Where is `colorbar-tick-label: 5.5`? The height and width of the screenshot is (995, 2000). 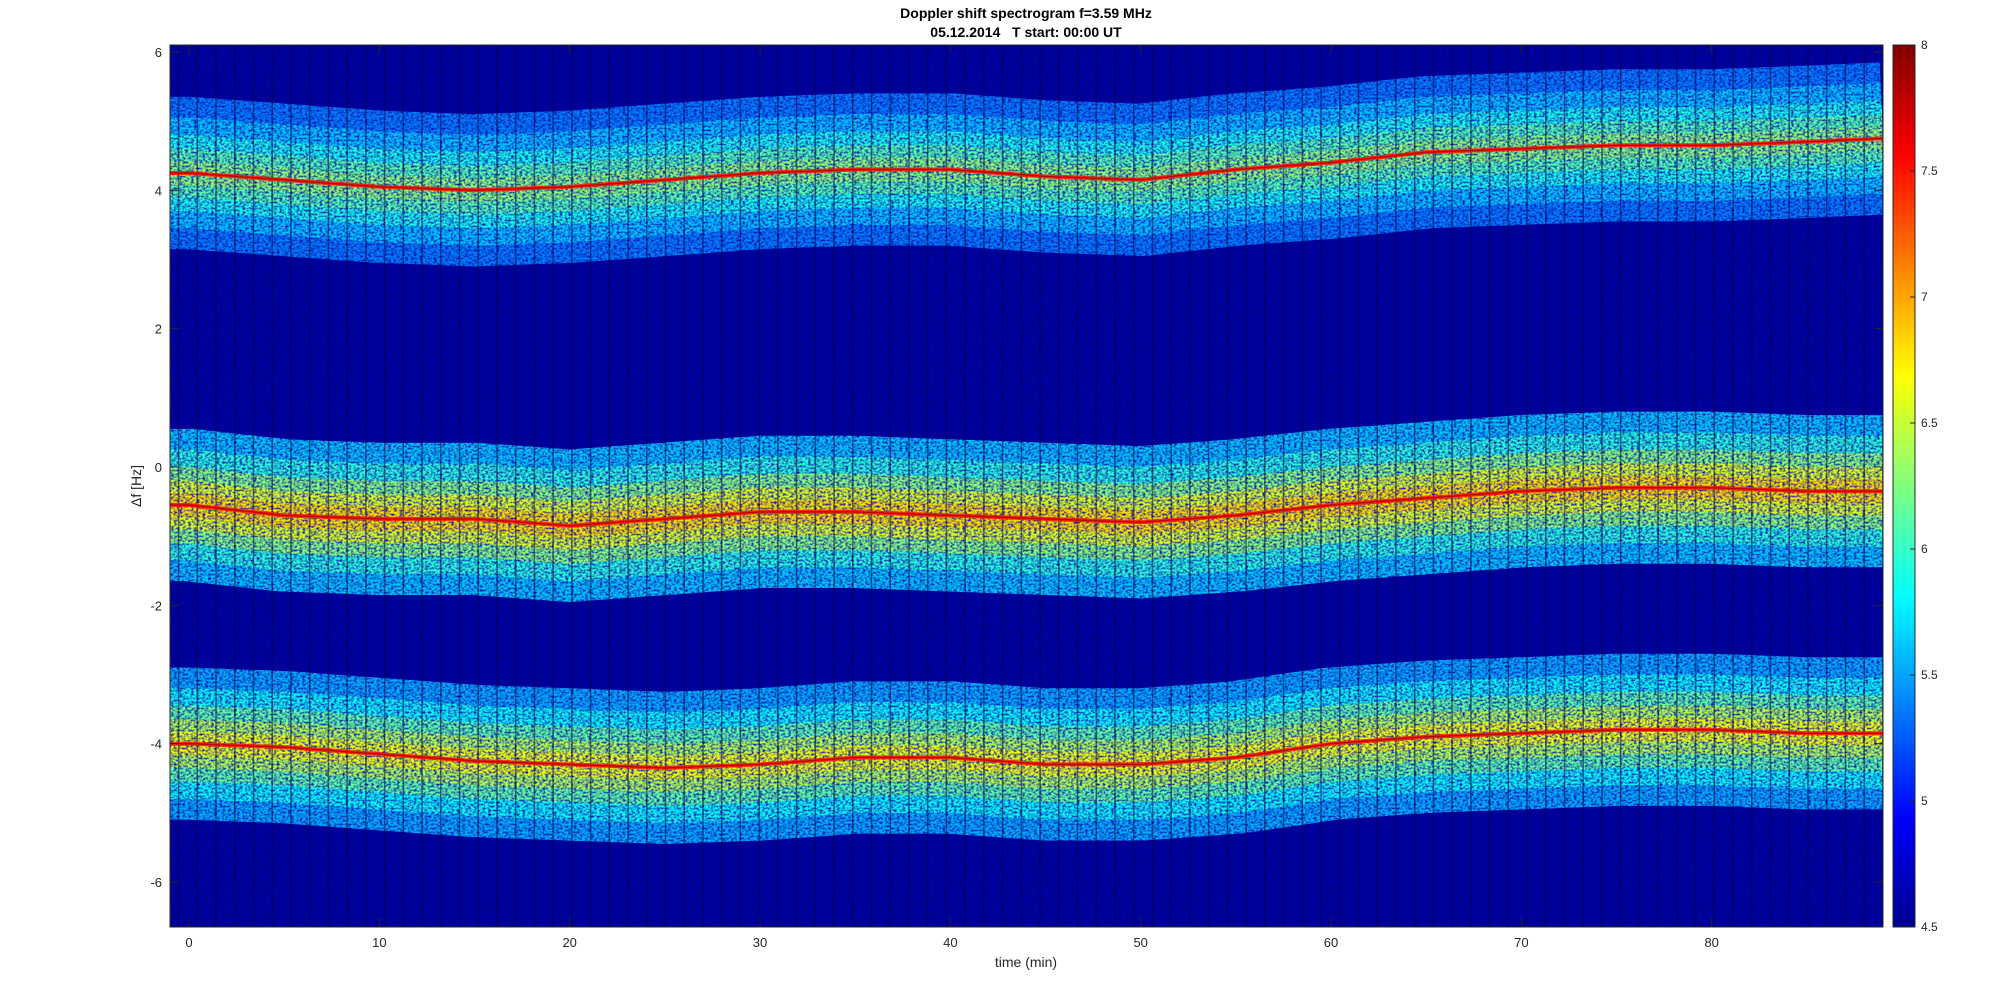 colorbar-tick-label: 5.5 is located at coordinates (1929, 675).